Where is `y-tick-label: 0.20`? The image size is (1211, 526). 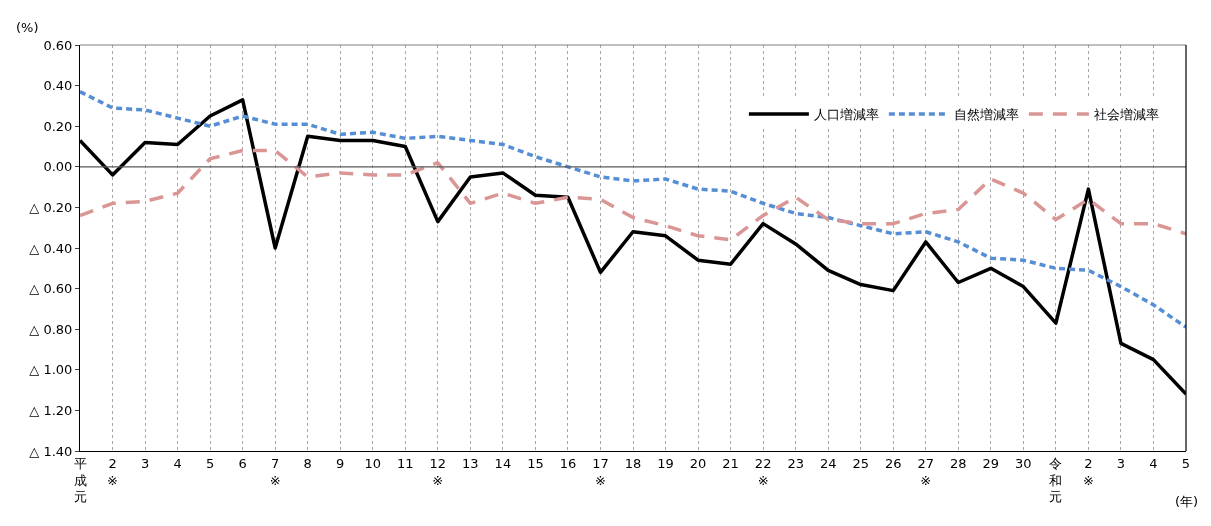 y-tick-label: 0.20 is located at coordinates (58, 126).